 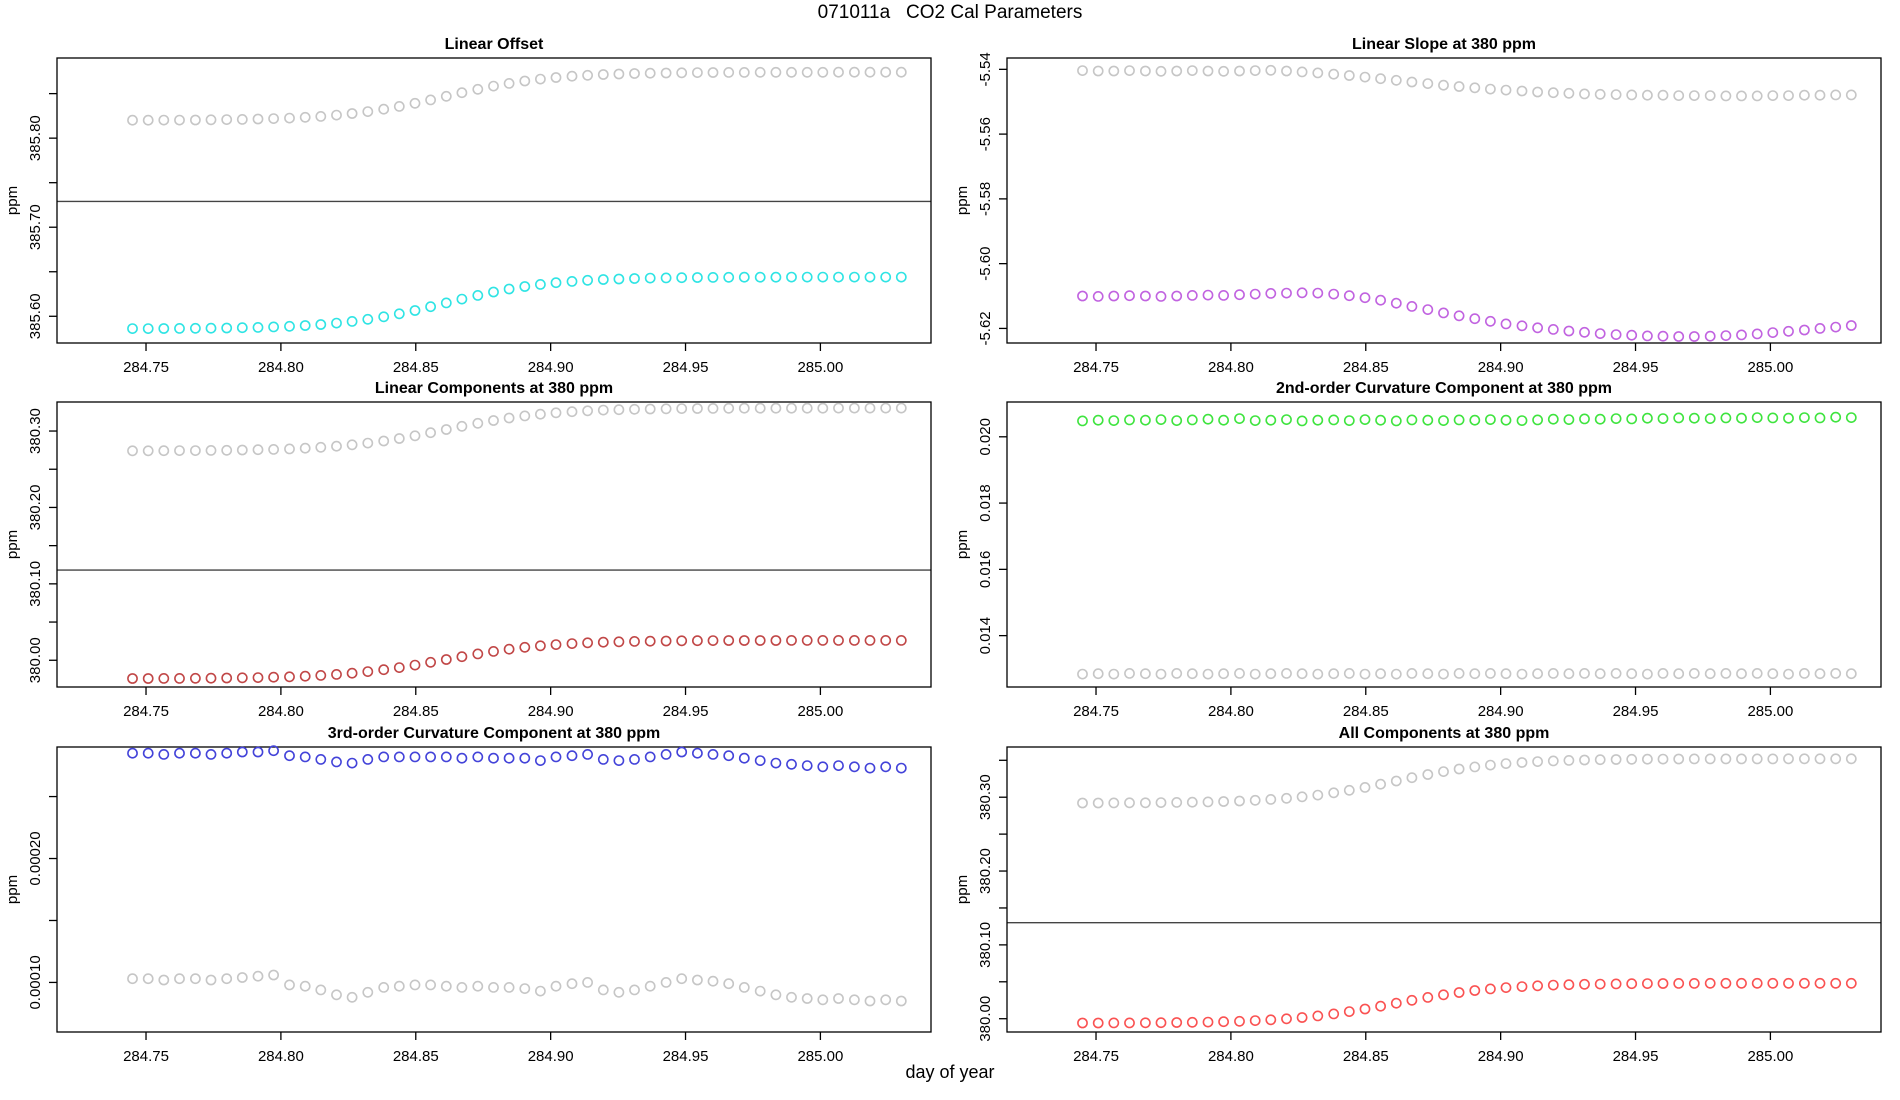 I want to click on y-tick-label: 380.20, so click(x=985, y=871).